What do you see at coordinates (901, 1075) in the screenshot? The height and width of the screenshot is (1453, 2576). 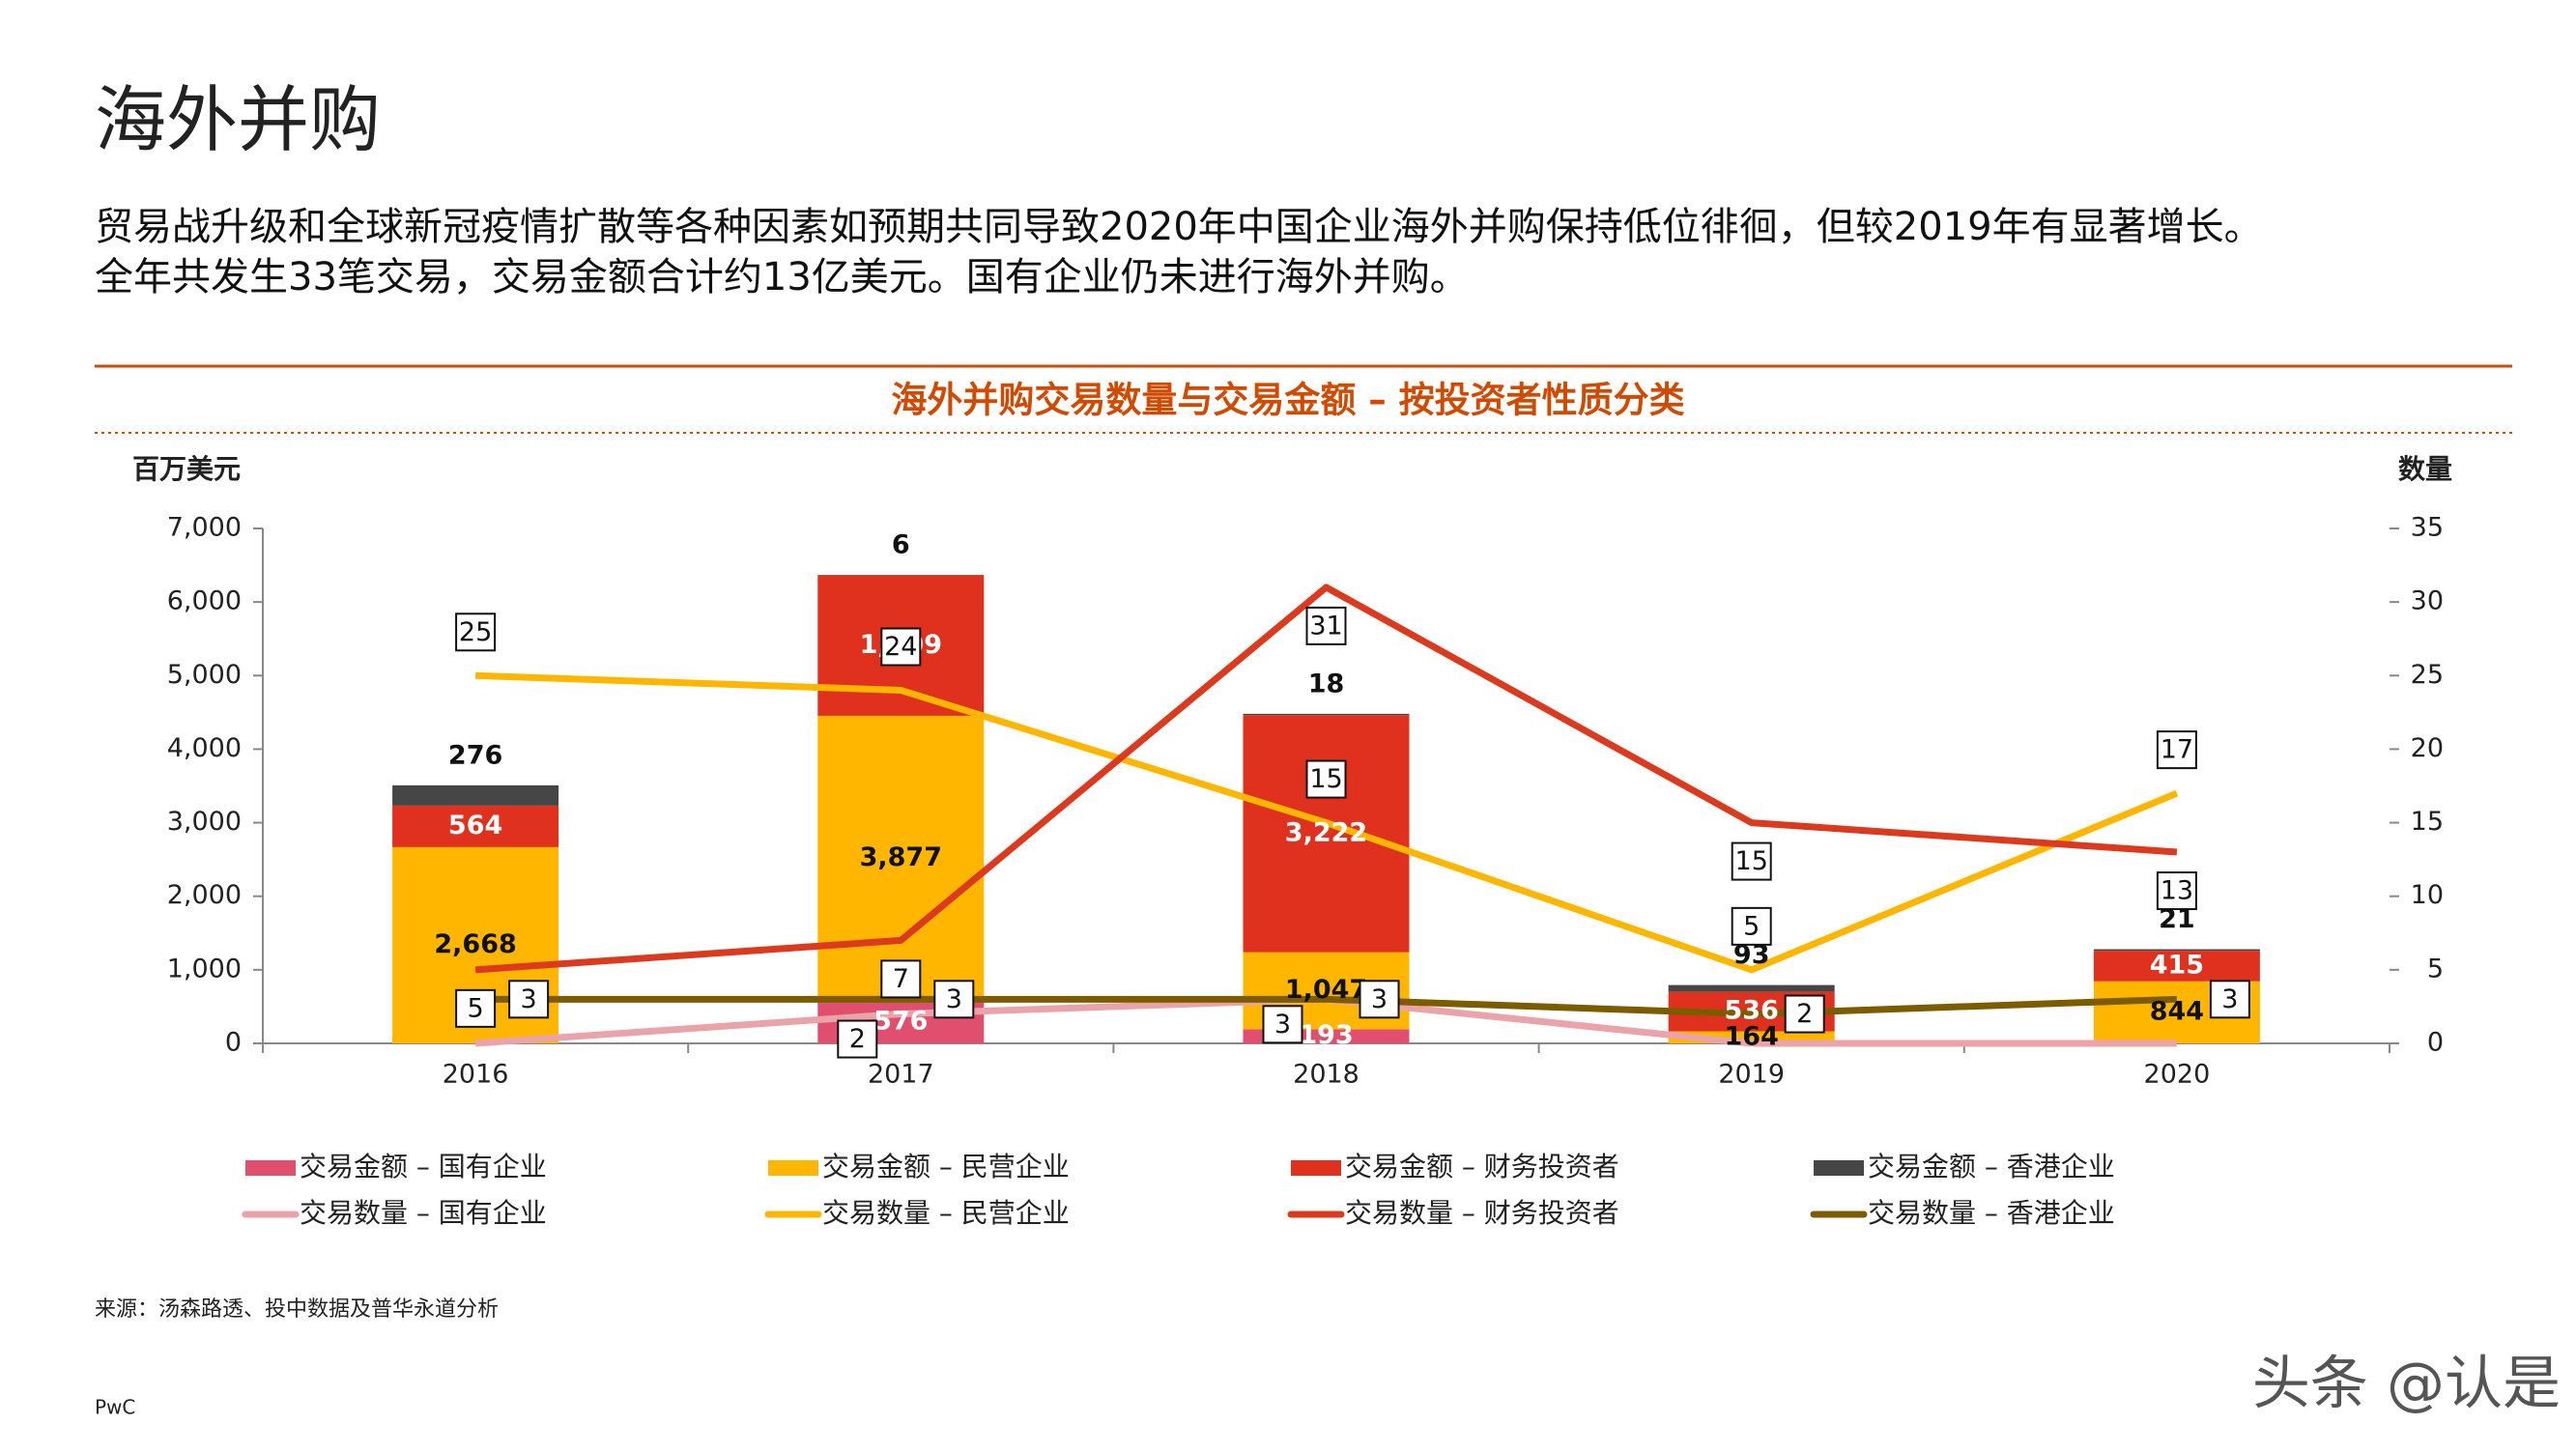 I see `x-tick-label: 2017` at bounding box center [901, 1075].